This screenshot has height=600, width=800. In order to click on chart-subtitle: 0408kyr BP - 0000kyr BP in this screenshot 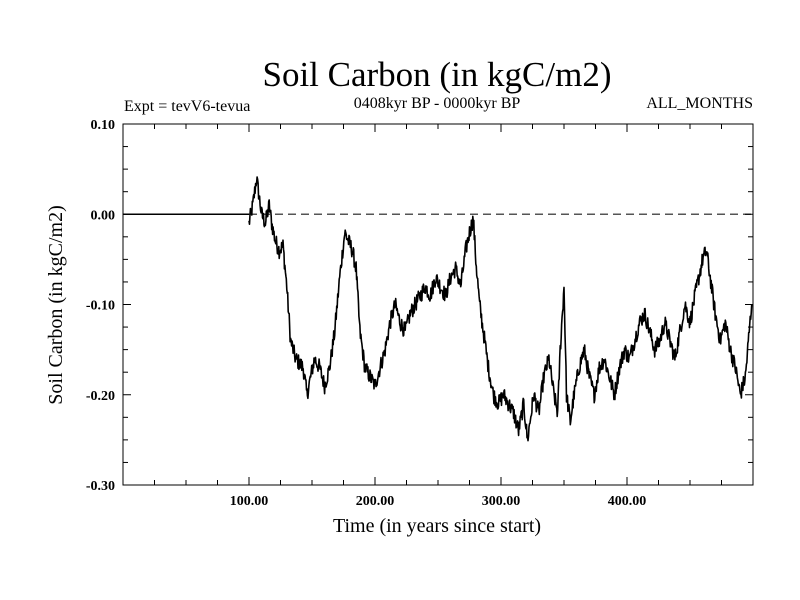, I will do `click(437, 103)`.